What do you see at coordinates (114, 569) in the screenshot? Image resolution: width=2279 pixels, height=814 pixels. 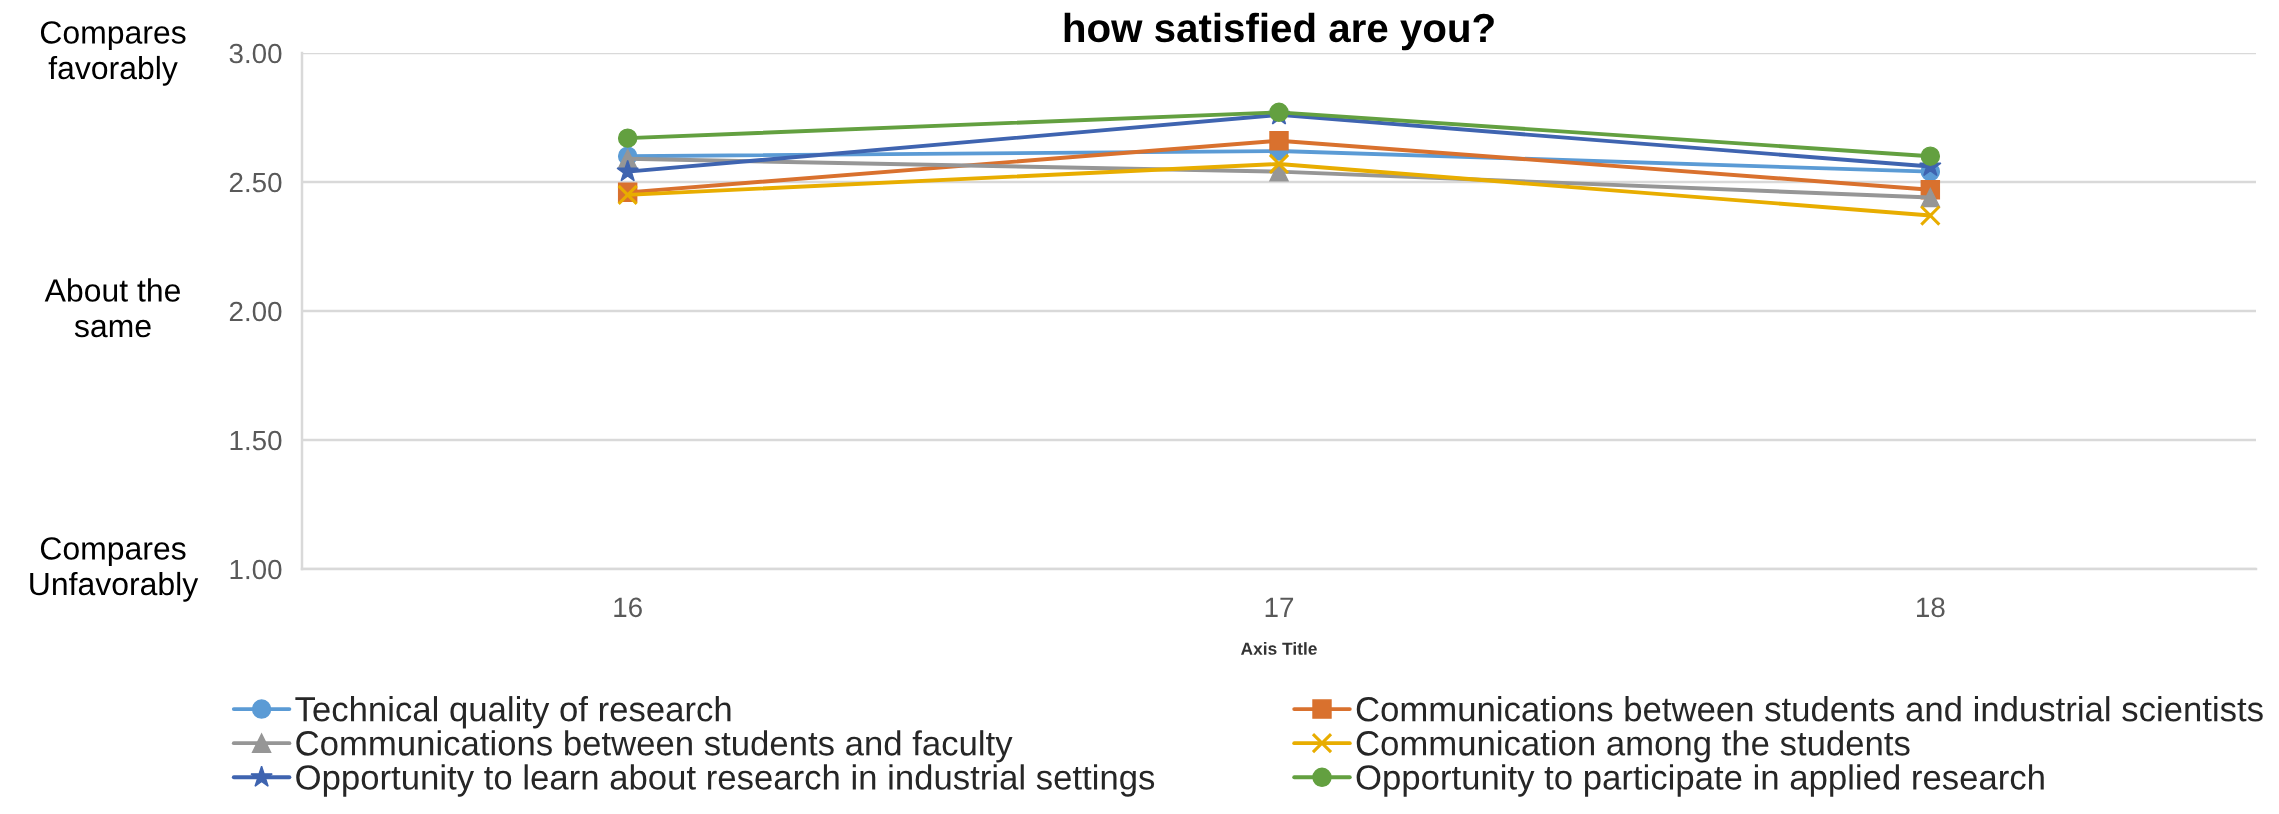 I see `text: Compares Unfavorably` at bounding box center [114, 569].